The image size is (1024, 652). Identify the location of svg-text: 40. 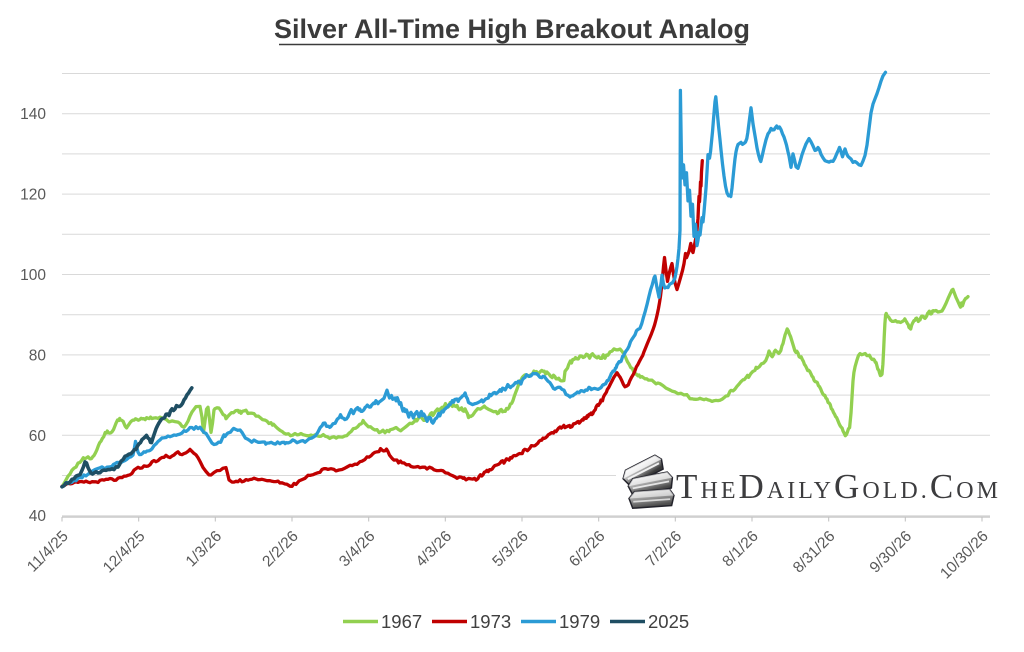
(38, 516).